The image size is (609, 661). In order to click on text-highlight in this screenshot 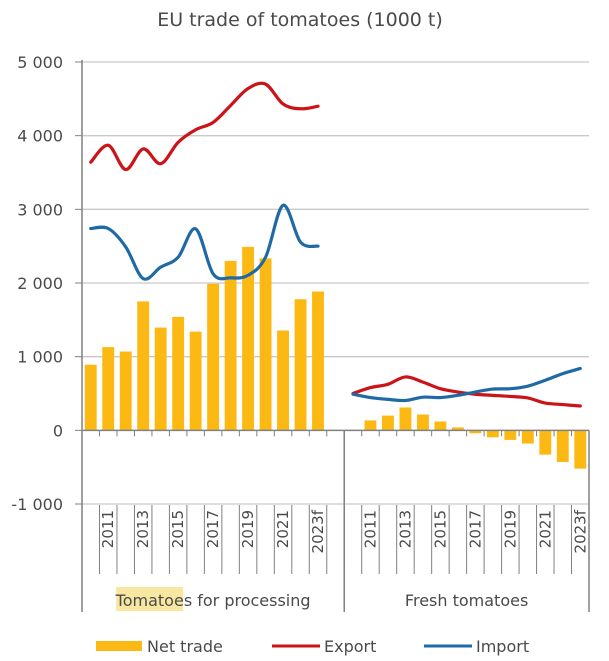, I will do `click(150, 599)`.